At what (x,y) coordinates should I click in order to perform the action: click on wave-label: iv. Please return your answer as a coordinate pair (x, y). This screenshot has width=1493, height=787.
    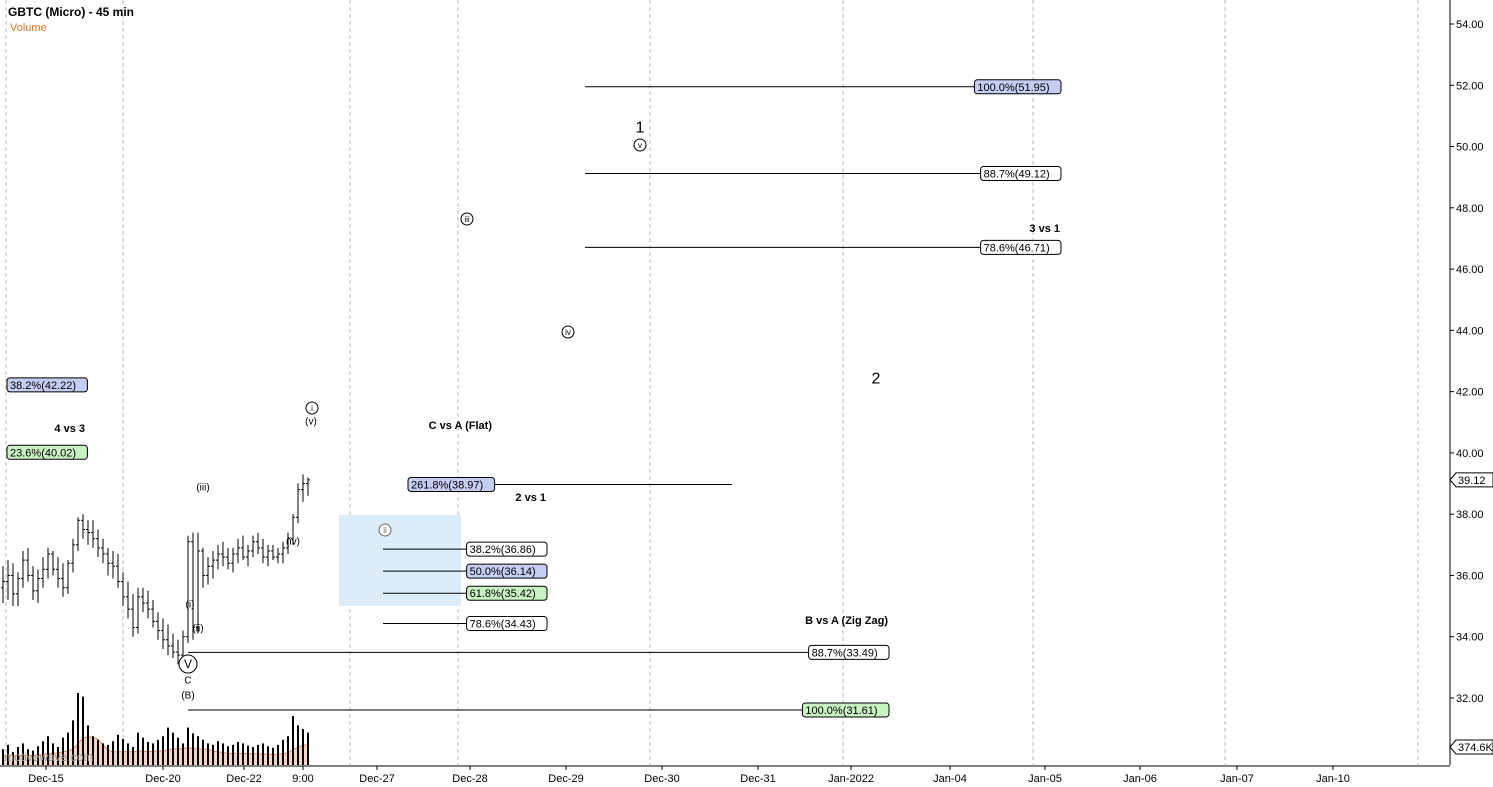
    Looking at the image, I should click on (568, 332).